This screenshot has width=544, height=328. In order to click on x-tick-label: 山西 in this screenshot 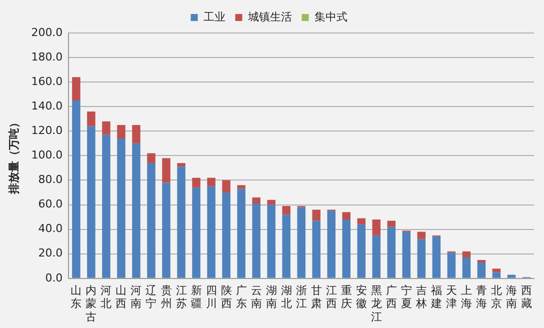, I will do `click(121, 297)`.